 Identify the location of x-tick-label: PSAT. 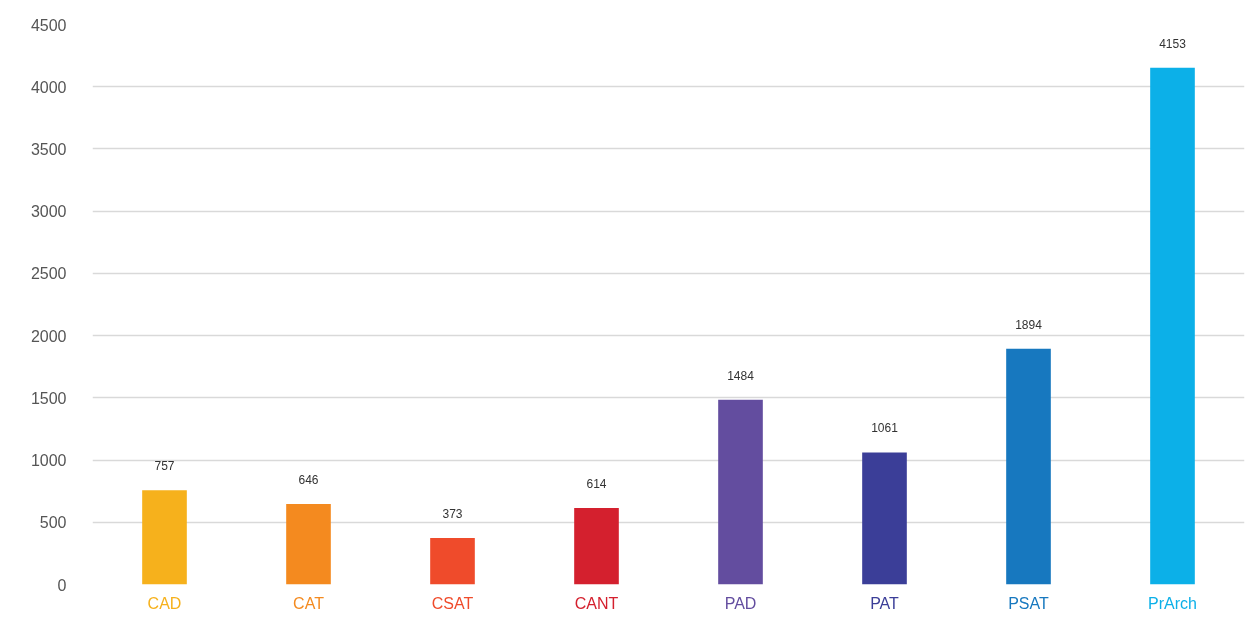
(1029, 604).